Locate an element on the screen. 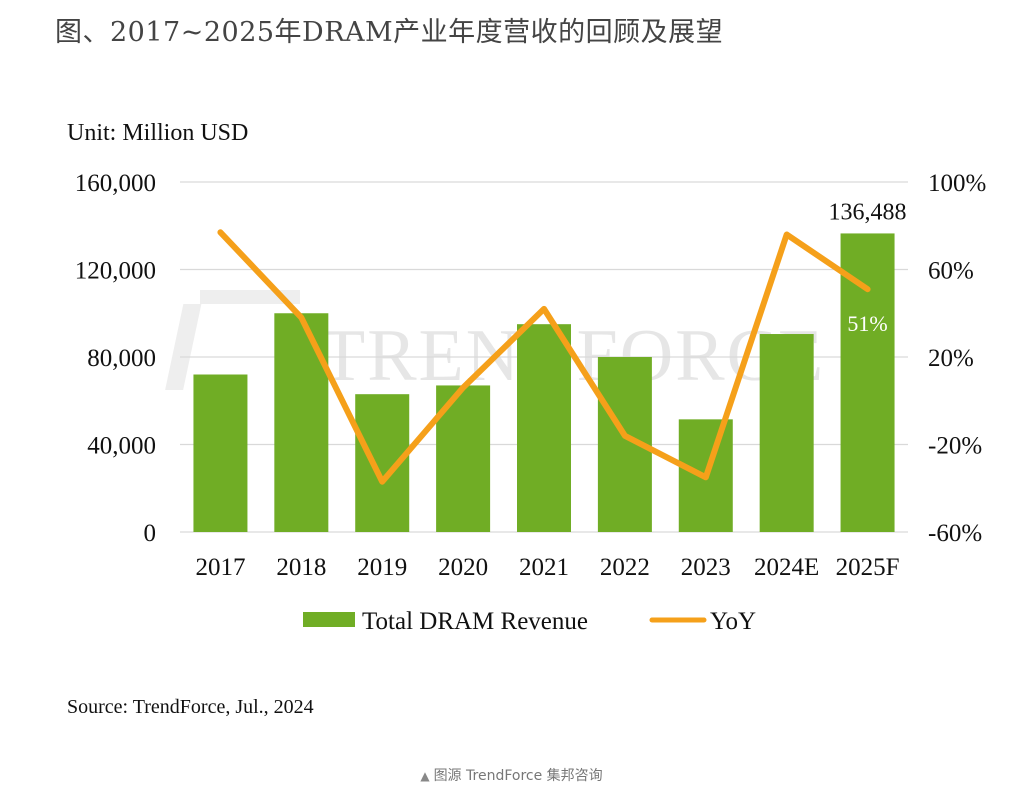  bar-data-label-2025f: 136,488 is located at coordinates (868, 212).